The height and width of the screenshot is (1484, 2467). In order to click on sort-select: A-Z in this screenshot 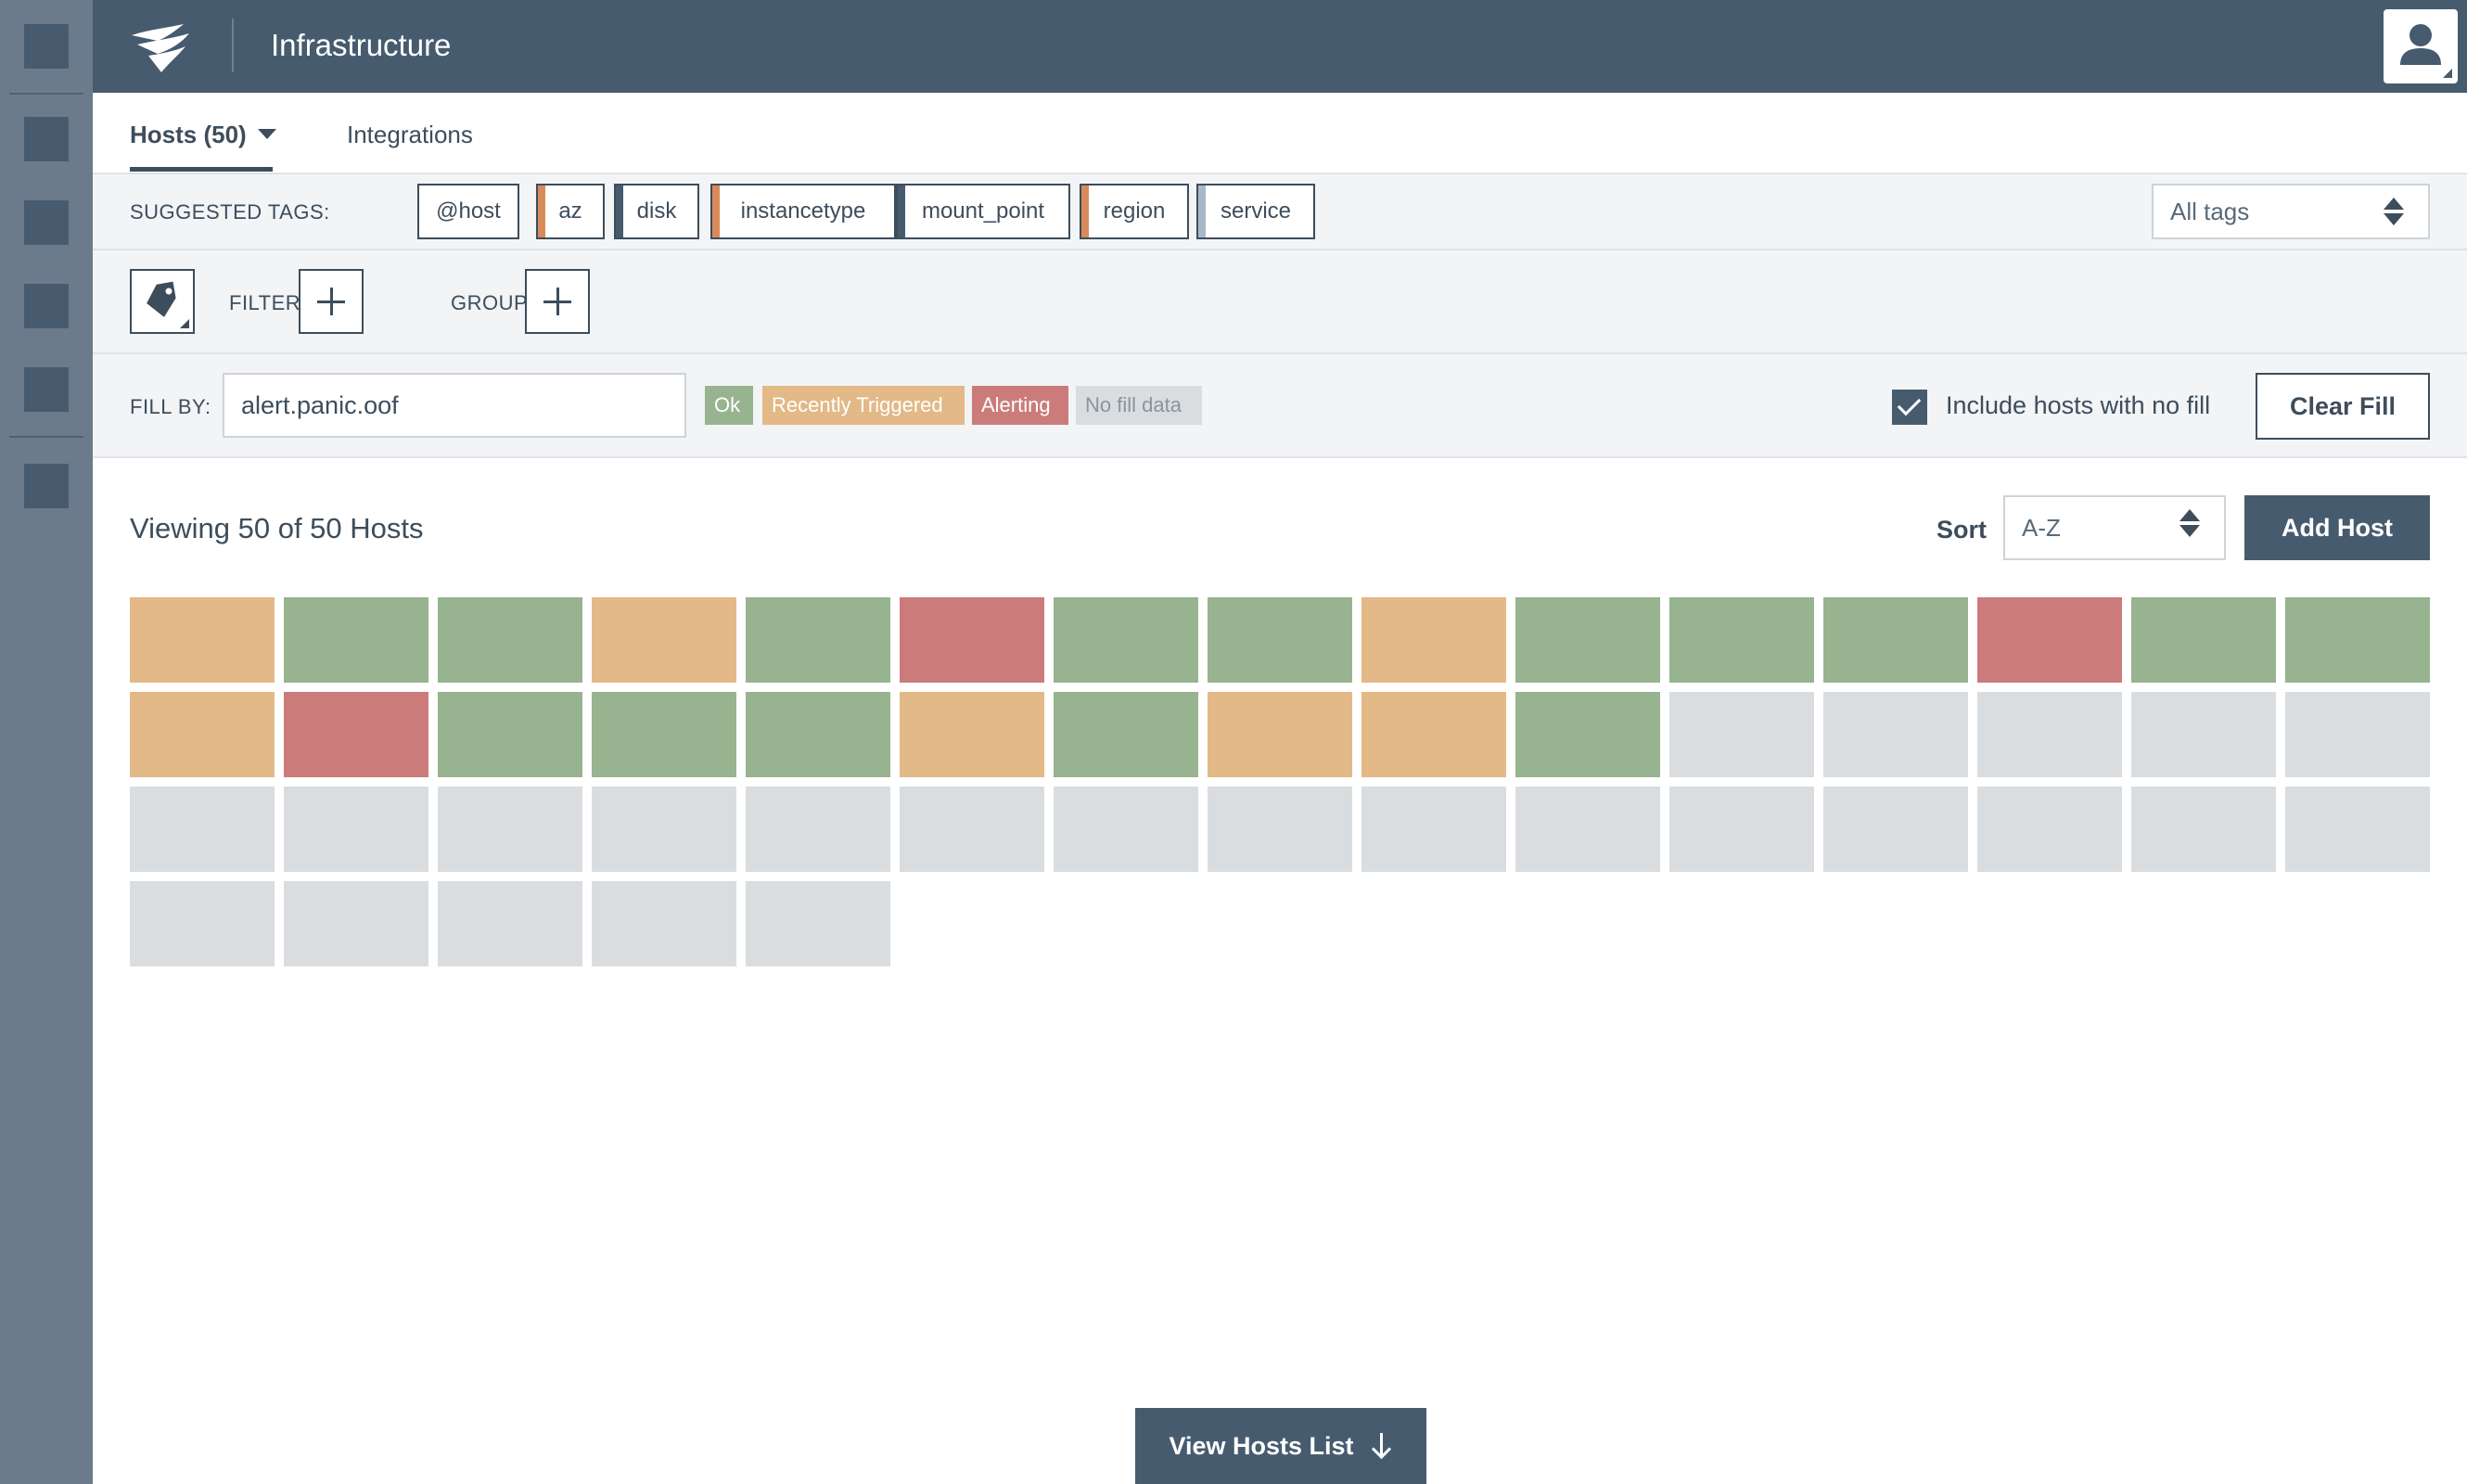, I will do `click(2114, 527)`.